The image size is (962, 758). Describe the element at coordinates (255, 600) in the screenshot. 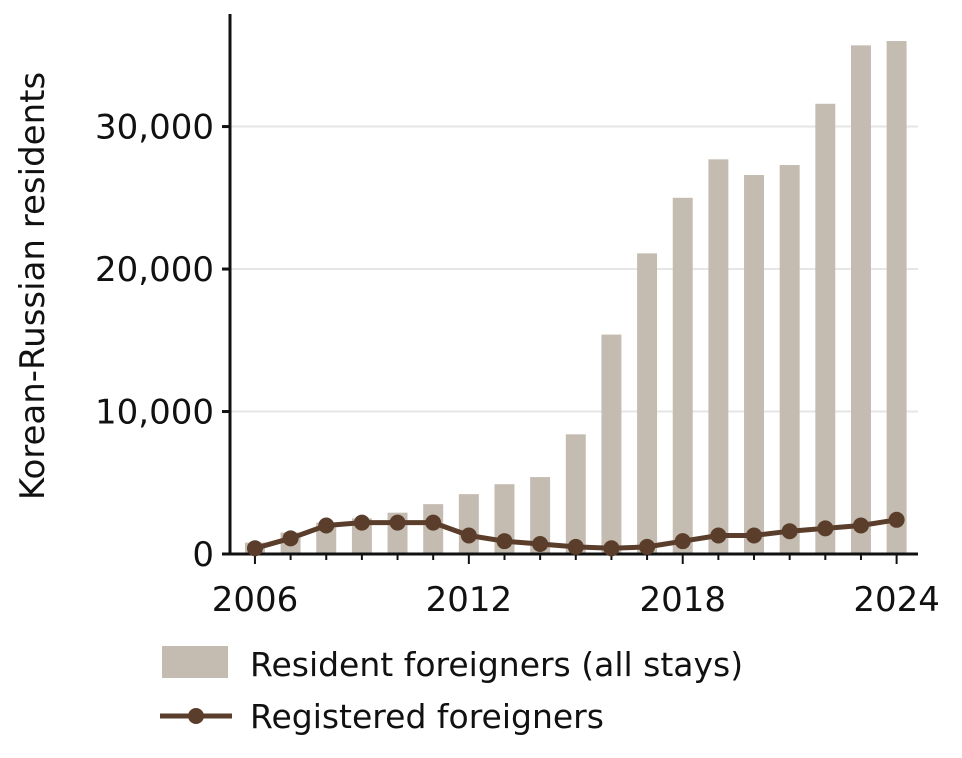

I see `x-tick-label-0: 2006` at that location.